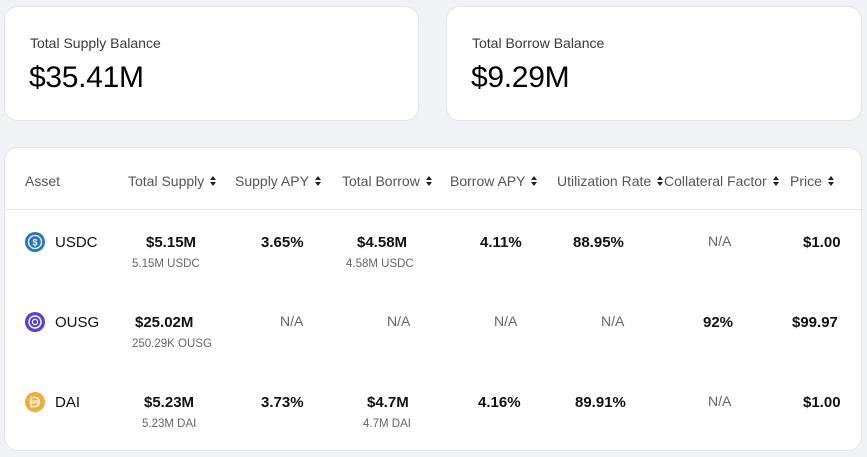  Describe the element at coordinates (172, 344) in the screenshot. I see `total-supply-sub: 250.29K OUSG` at that location.